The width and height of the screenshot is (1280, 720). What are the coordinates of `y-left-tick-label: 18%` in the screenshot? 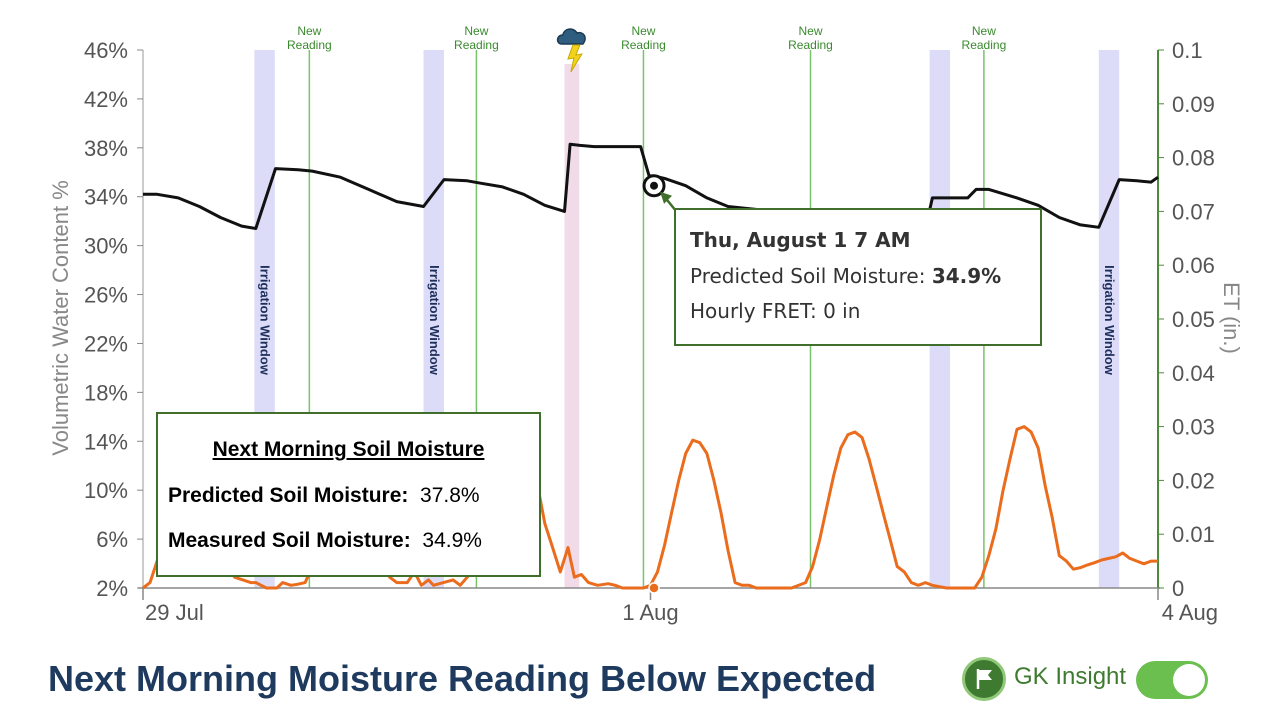 It's located at (106, 392).